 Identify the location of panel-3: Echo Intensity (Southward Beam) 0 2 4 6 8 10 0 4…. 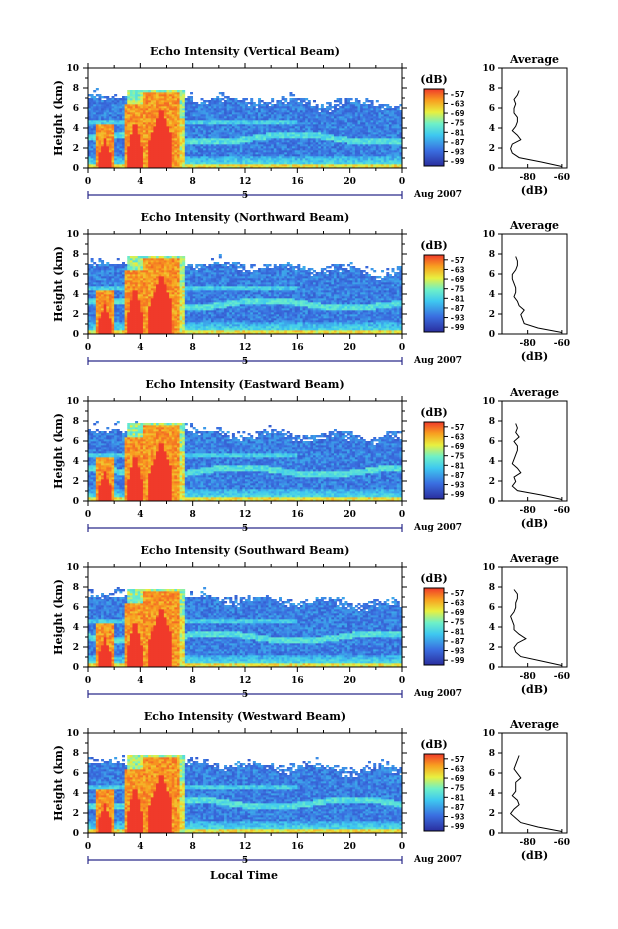
(311, 622).